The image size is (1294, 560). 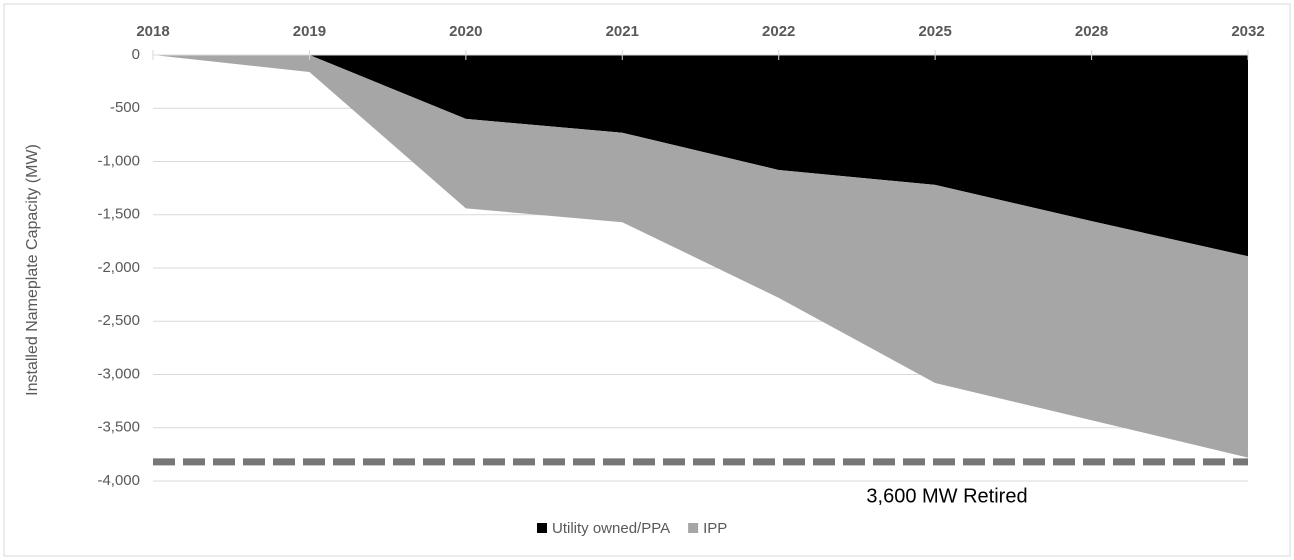 I want to click on y-tick-label: -4,000, so click(x=118, y=480).